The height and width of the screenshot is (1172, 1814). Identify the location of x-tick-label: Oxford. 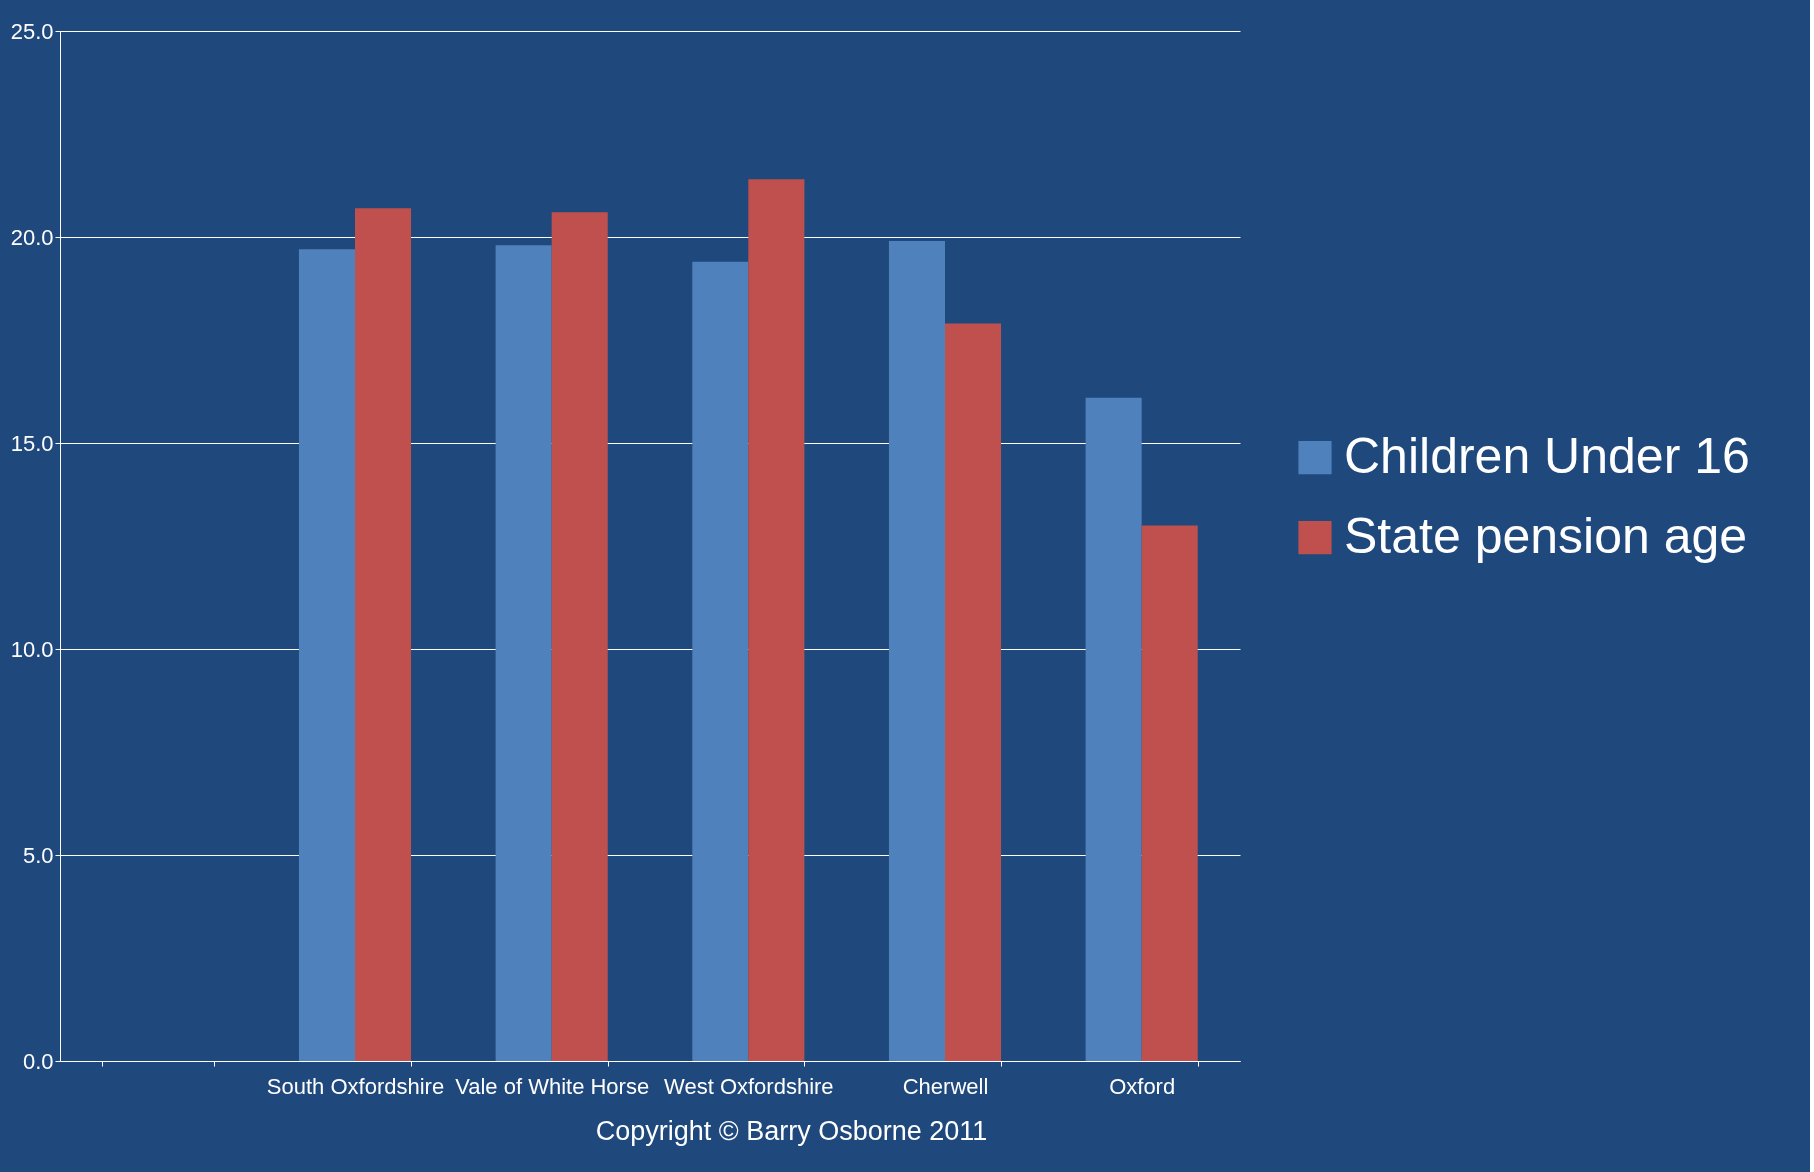
(1142, 1086).